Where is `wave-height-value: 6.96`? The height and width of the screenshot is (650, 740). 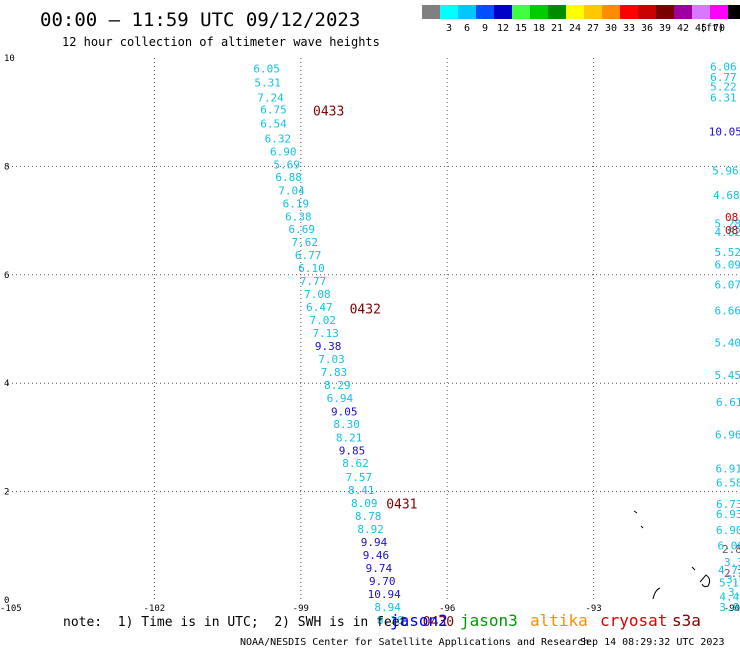
wave-height-value: 6.96 is located at coordinates (727, 434).